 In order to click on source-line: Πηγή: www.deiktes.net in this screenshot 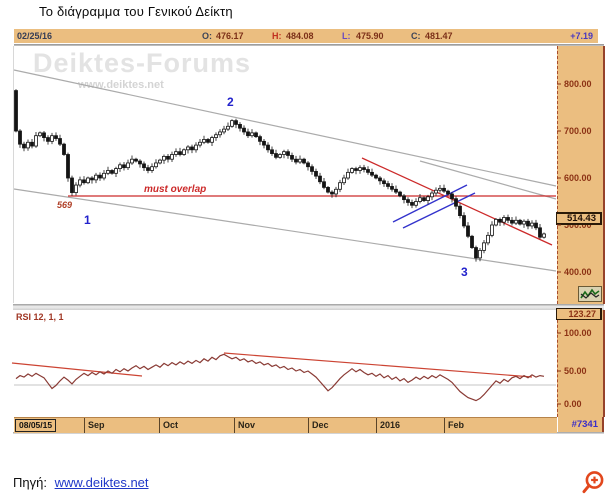, I will do `click(81, 482)`.